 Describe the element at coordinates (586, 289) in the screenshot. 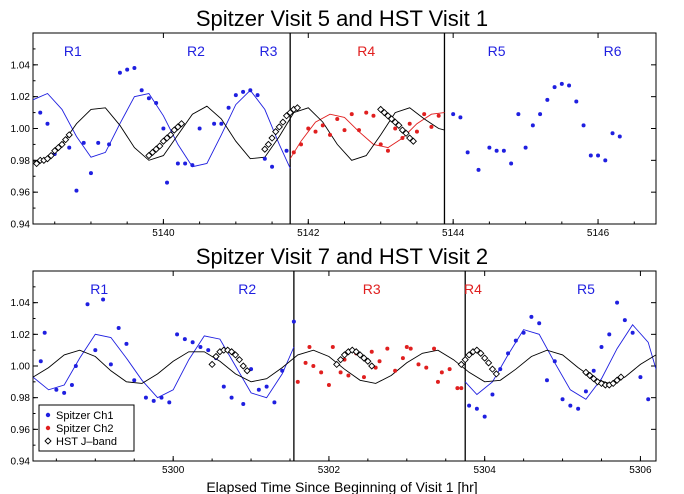

I see `region-label: R5` at that location.